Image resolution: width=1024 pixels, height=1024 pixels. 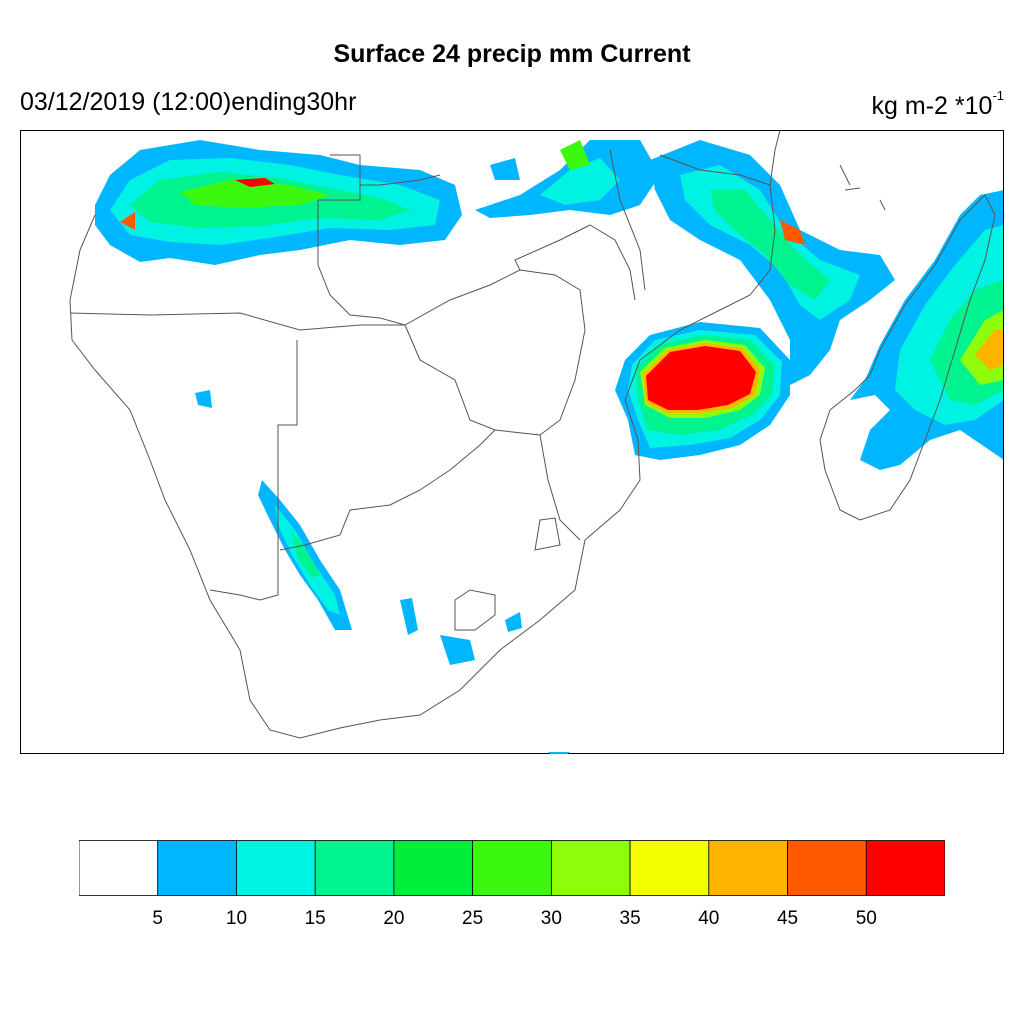 I want to click on precip-mozambique-channel-storm, so click(x=702, y=391).